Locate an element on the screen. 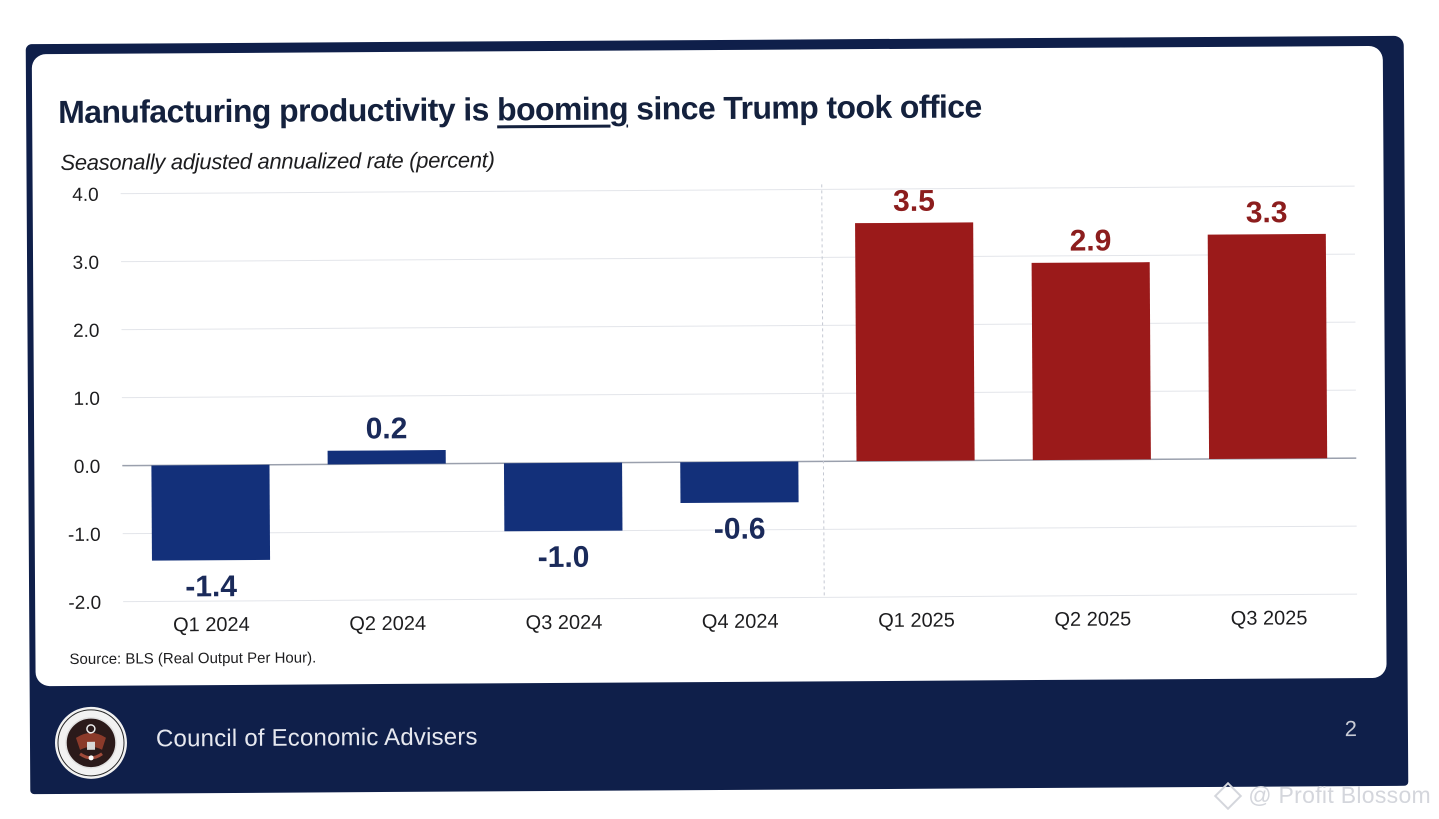  bar-q1-2025 is located at coordinates (915, 342).